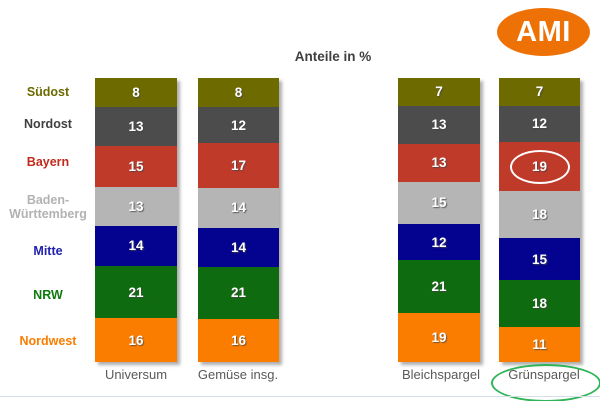 This screenshot has width=600, height=401. Describe the element at coordinates (48, 207) in the screenshot. I see `legend-label-baden-w-rttemberg: Baden-Württemberg` at that location.